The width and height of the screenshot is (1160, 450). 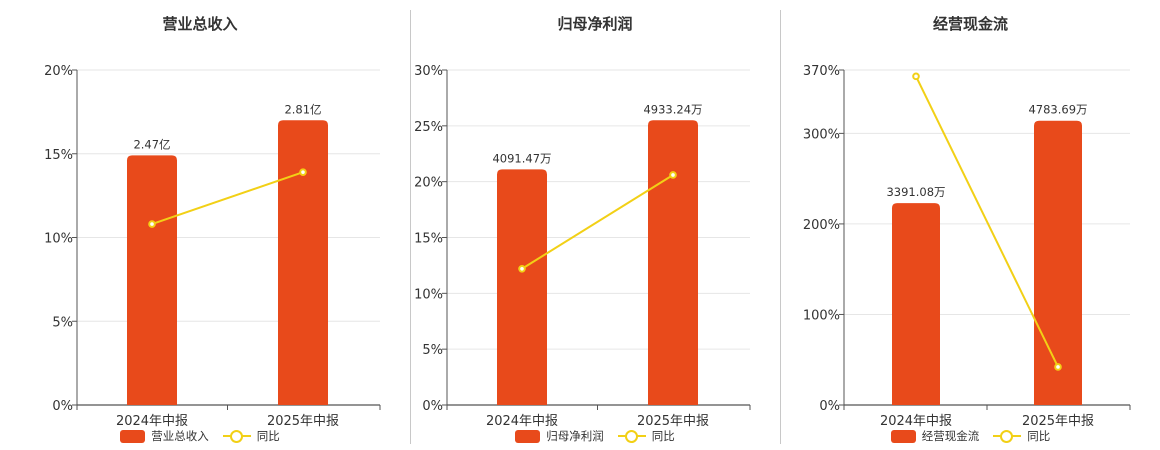 I want to click on chart-title: 归母净利润, so click(x=595, y=24).